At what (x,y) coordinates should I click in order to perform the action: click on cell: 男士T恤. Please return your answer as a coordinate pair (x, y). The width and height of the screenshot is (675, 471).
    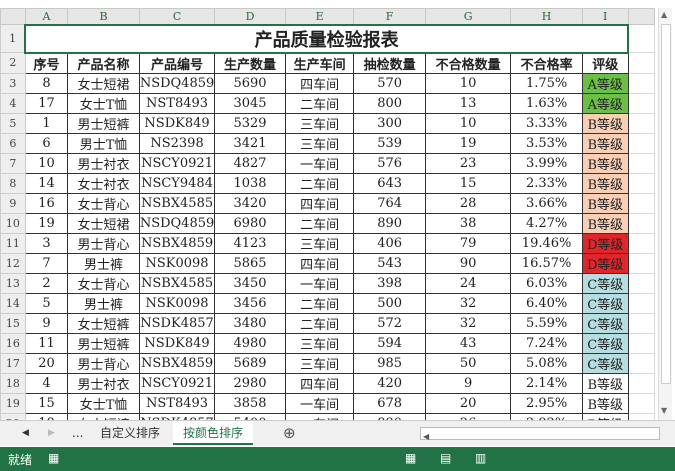
    Looking at the image, I should click on (103, 143).